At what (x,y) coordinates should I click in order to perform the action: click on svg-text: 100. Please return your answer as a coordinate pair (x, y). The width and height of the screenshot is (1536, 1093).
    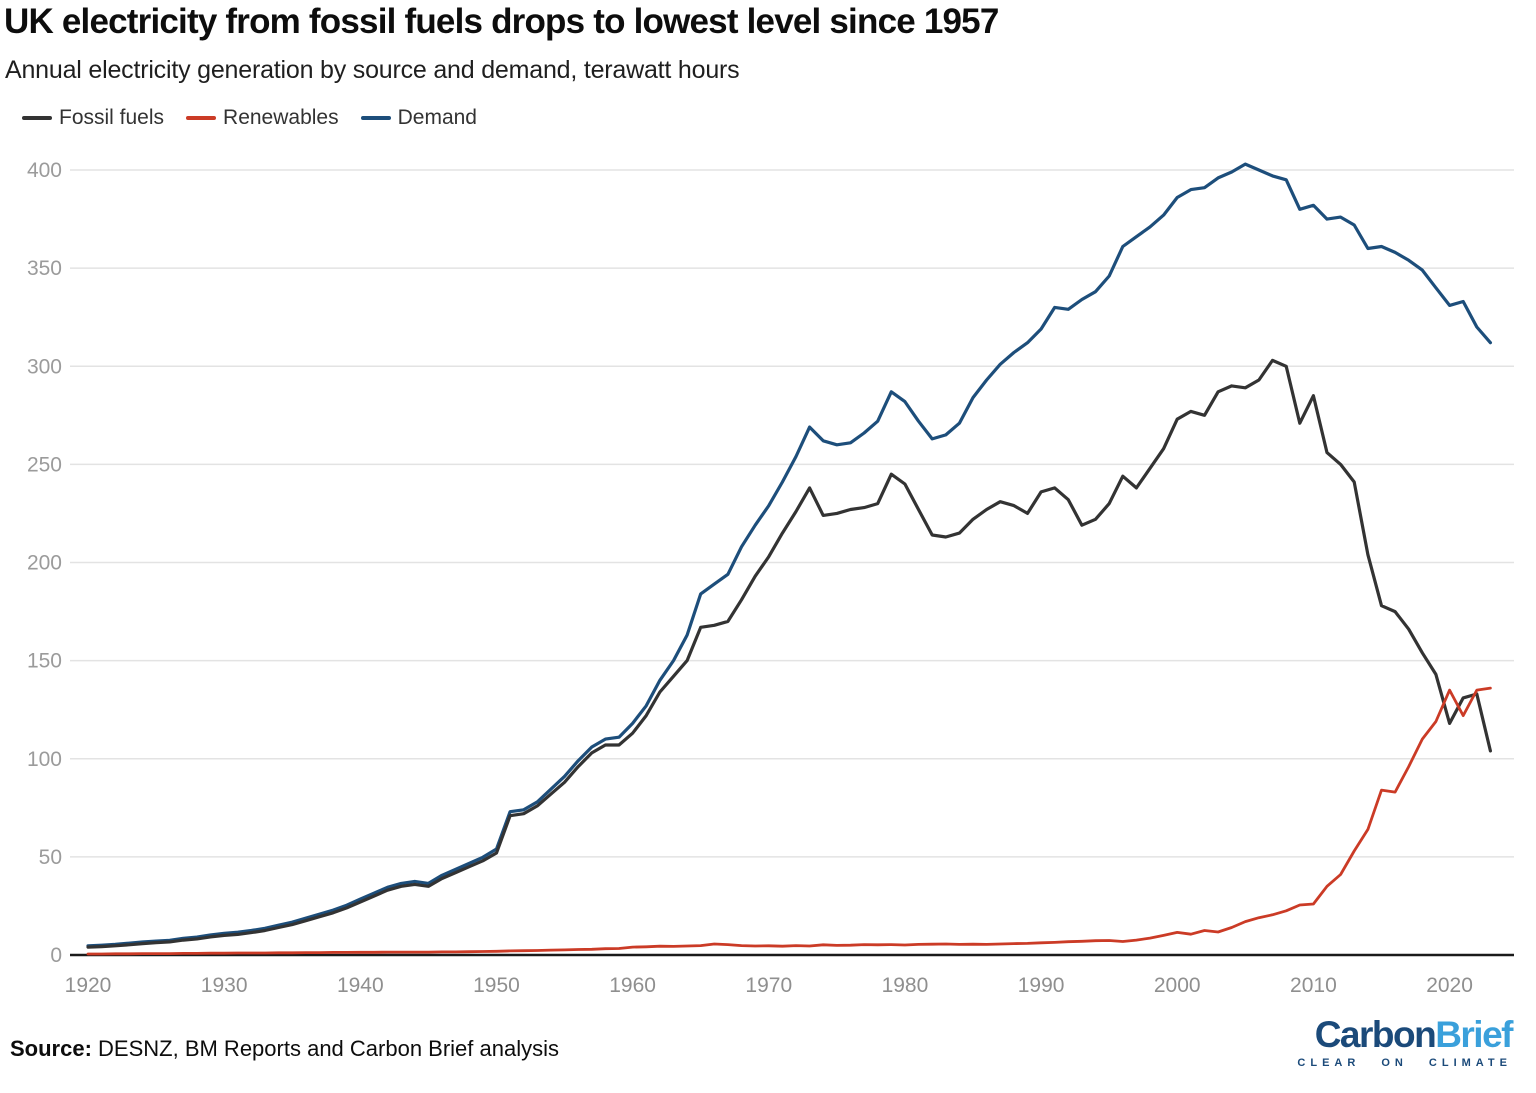
    Looking at the image, I should click on (44, 759).